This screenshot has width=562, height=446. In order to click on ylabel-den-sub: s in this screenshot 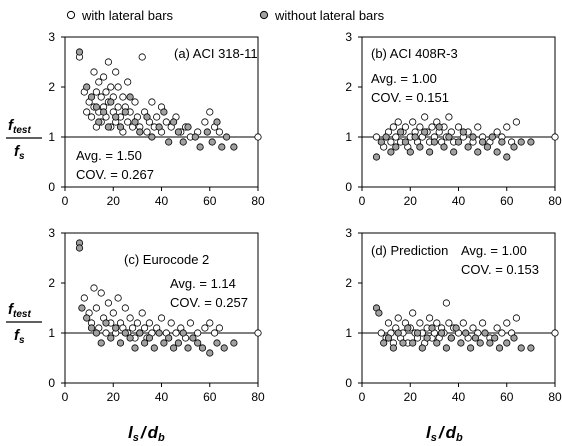, I will do `click(22, 156)`.